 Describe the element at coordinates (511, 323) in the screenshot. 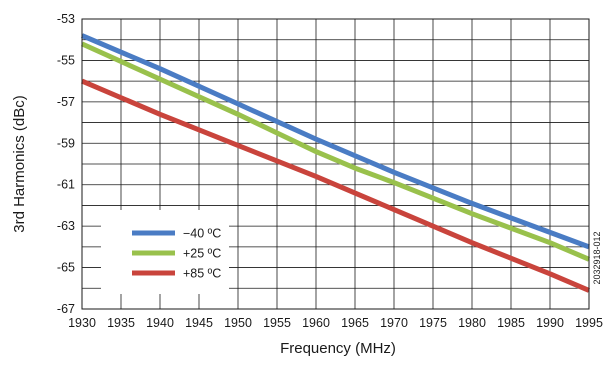

I see `x-tick-label: 1985` at that location.